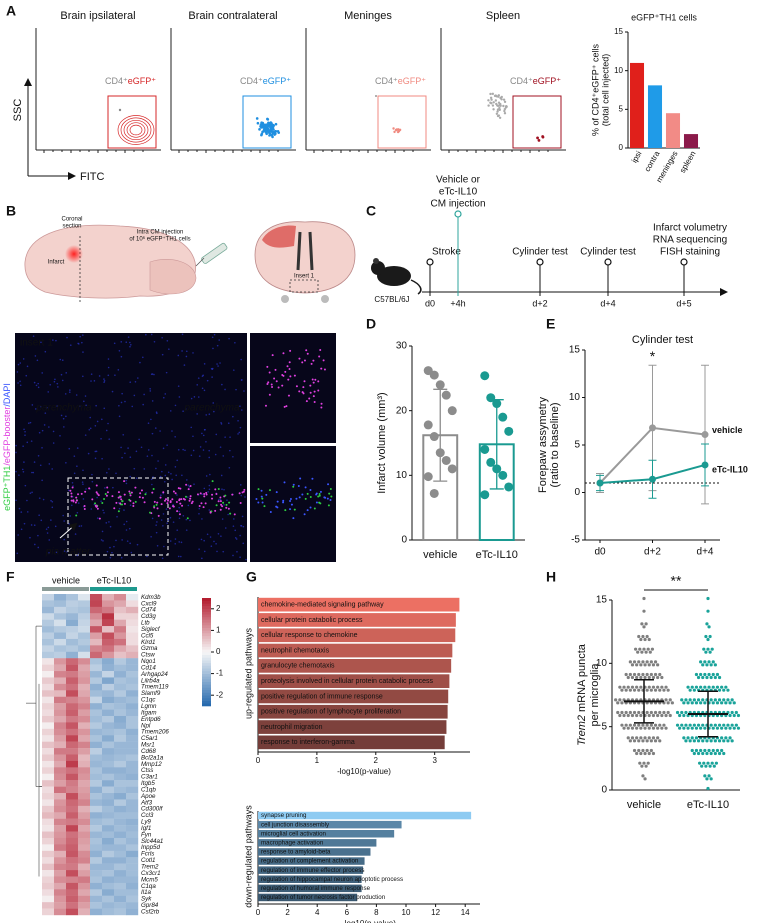  I want to click on bar, so click(317, 843).